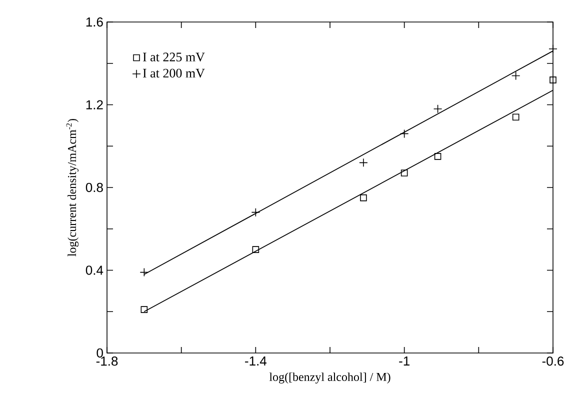  What do you see at coordinates (94, 105) in the screenshot?
I see `y-tick-label: 1.2` at bounding box center [94, 105].